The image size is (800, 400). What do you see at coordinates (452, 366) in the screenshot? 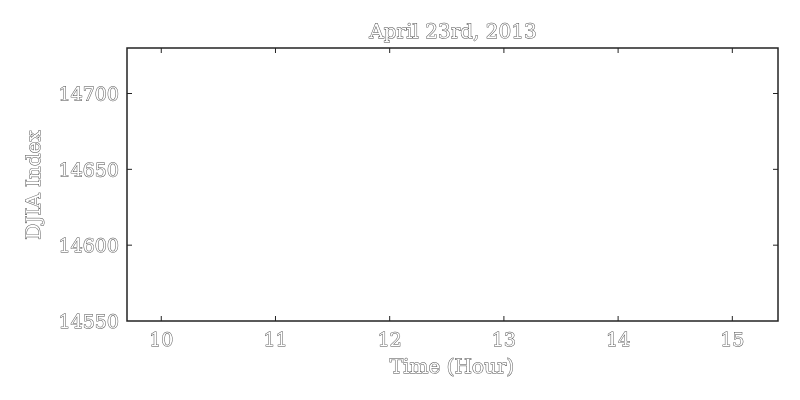
I see `x-axis-label: Time (Hour)` at bounding box center [452, 366].